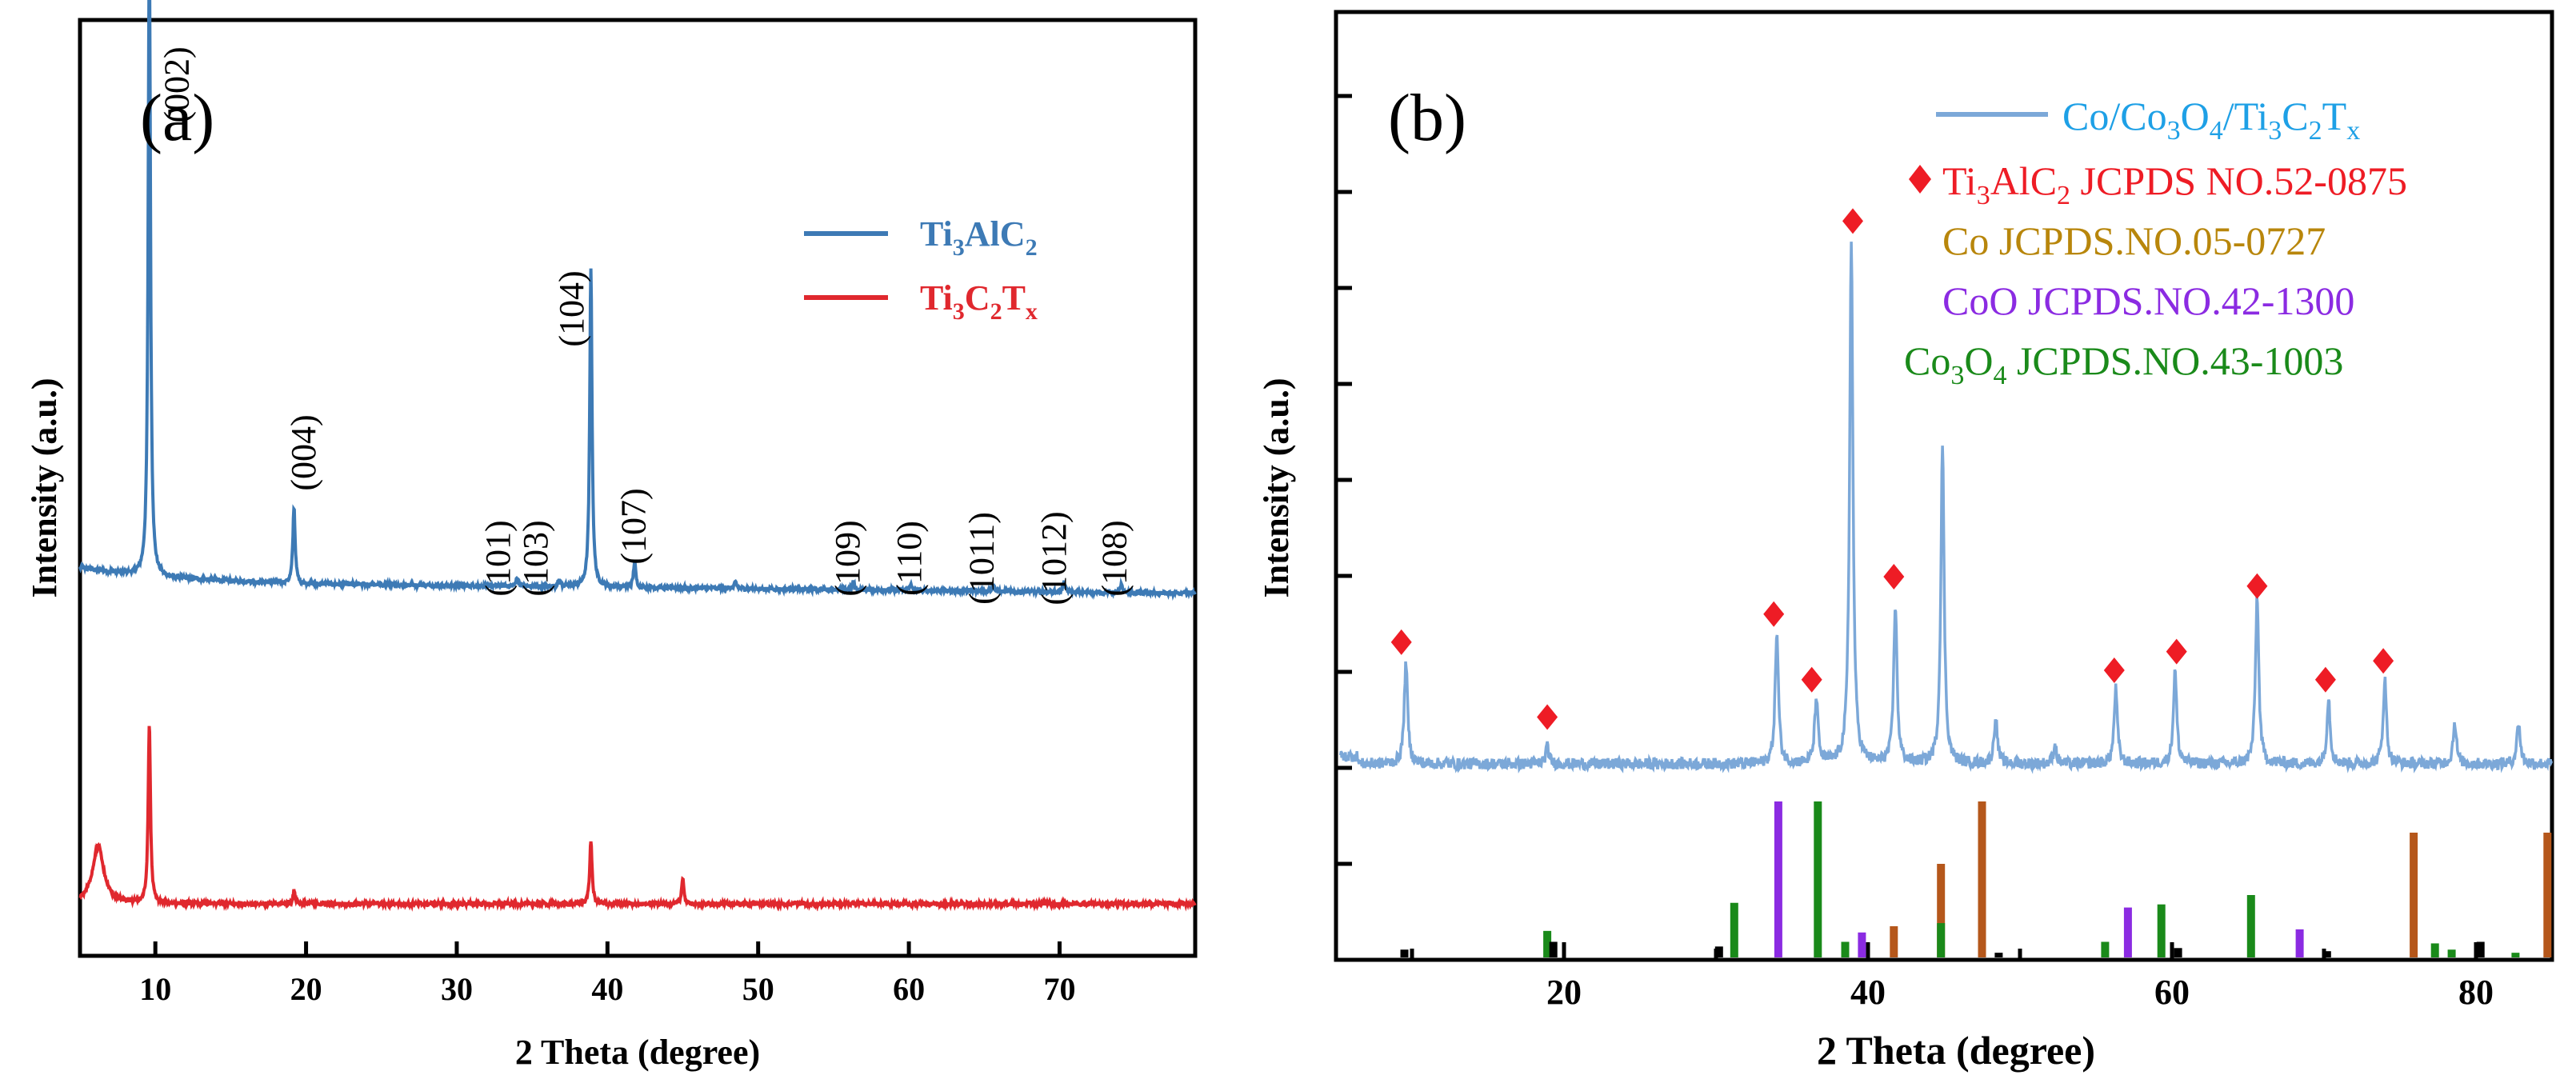  Describe the element at coordinates (457, 989) in the screenshot. I see `x-tick-label-30: 30` at that location.